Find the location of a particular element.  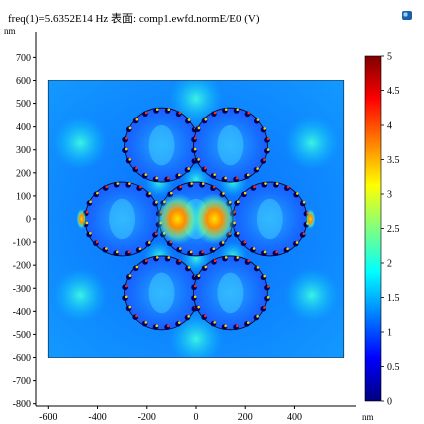

colorbar-tick-label: 2 is located at coordinates (389, 264).